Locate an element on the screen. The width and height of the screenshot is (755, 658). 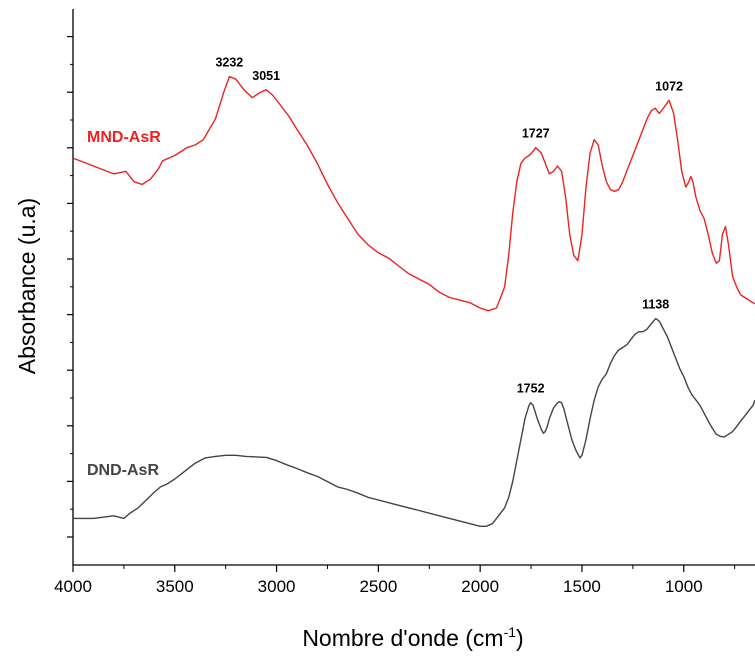
peak-label: 1072 is located at coordinates (669, 86).